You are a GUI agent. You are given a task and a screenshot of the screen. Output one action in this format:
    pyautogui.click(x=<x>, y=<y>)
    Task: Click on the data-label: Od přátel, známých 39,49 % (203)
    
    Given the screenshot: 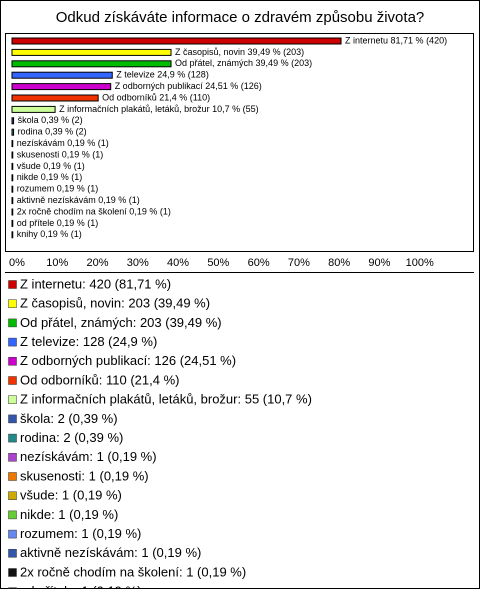 What is the action you would take?
    pyautogui.click(x=243, y=63)
    